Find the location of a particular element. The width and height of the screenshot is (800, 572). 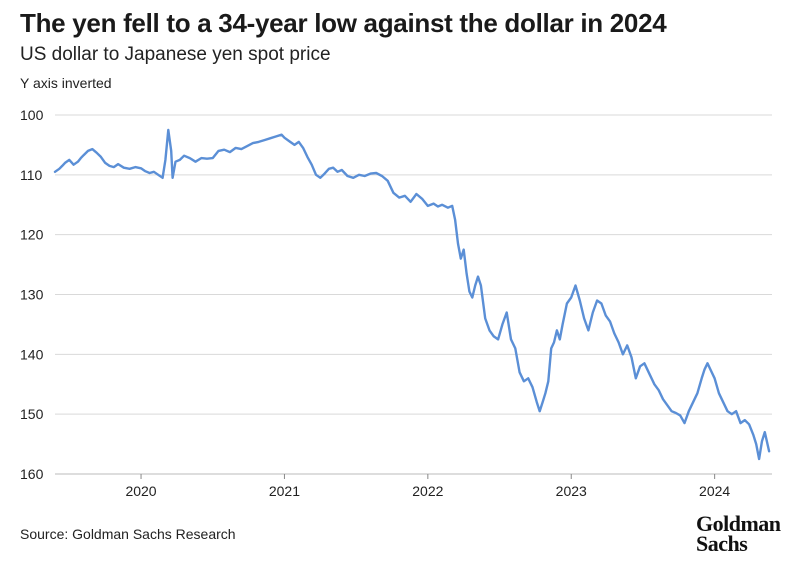

logo-line-1: Goldman is located at coordinates (738, 523).